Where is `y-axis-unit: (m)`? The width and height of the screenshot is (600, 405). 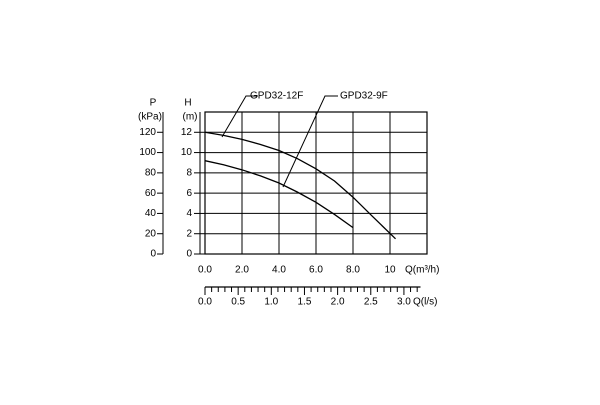
y-axis-unit: (m) is located at coordinates (190, 117).